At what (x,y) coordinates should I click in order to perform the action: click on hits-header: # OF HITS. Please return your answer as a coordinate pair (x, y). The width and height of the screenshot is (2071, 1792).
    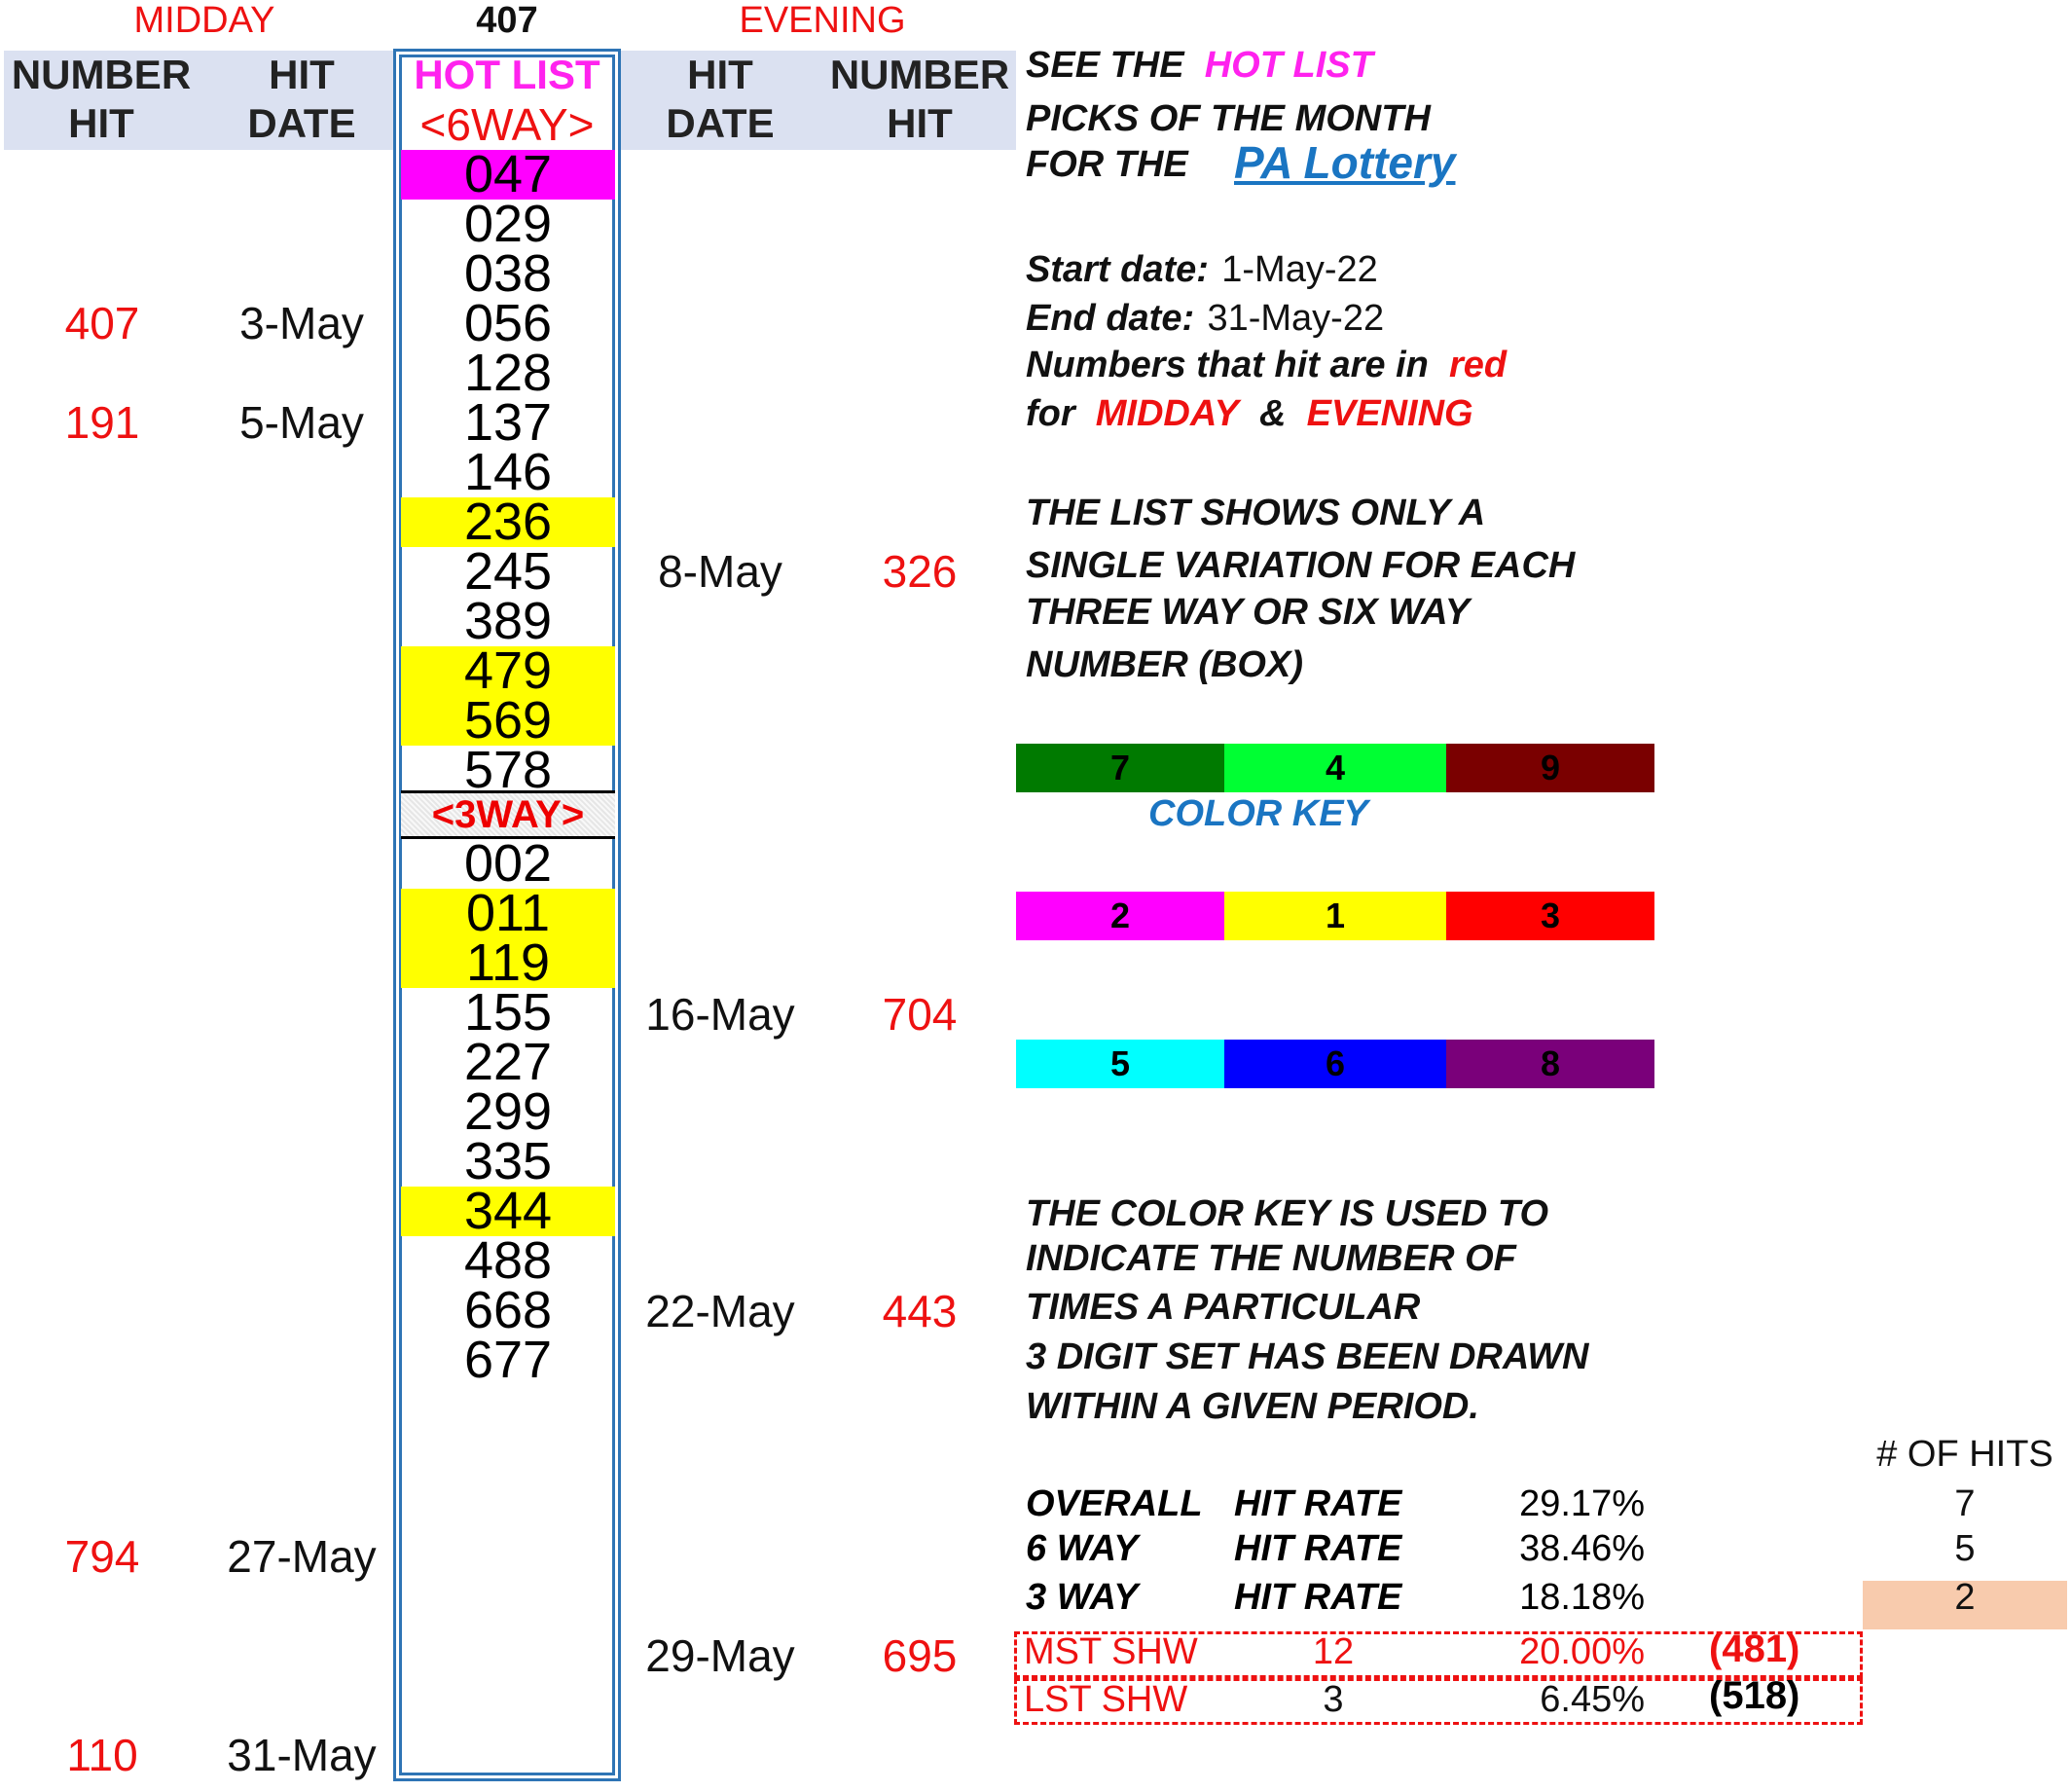
    Looking at the image, I should click on (1964, 1454).